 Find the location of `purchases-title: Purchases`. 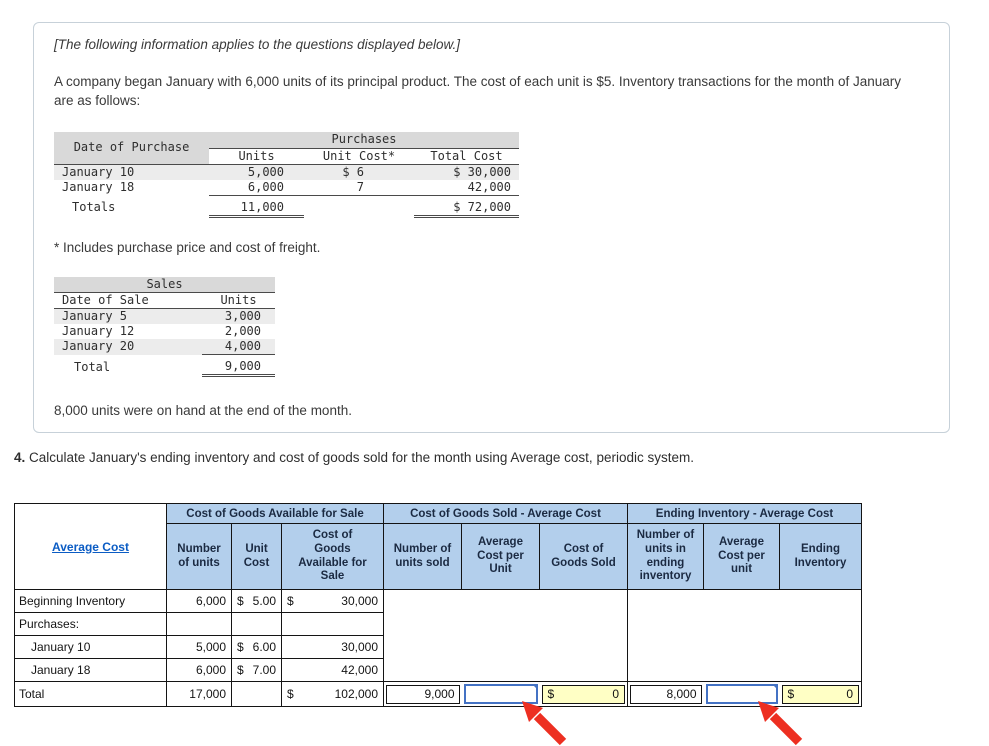

purchases-title: Purchases is located at coordinates (364, 140).